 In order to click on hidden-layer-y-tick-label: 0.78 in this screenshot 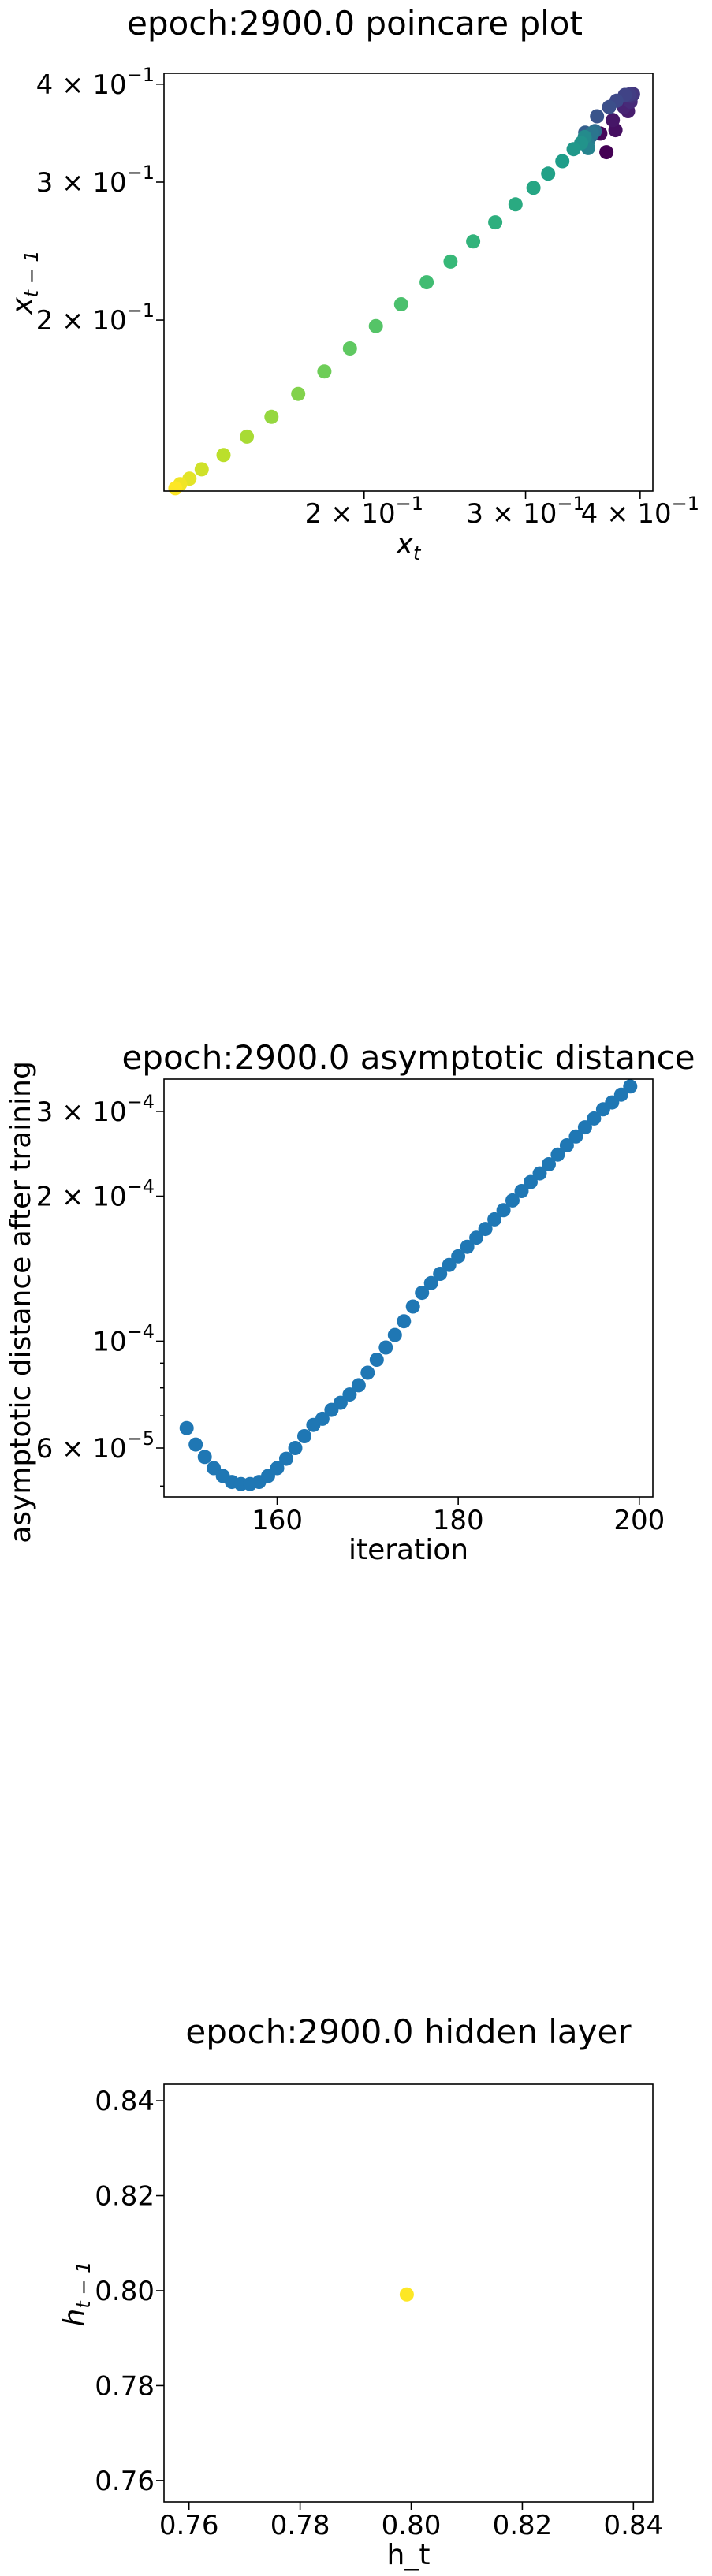, I will do `click(125, 2386)`.